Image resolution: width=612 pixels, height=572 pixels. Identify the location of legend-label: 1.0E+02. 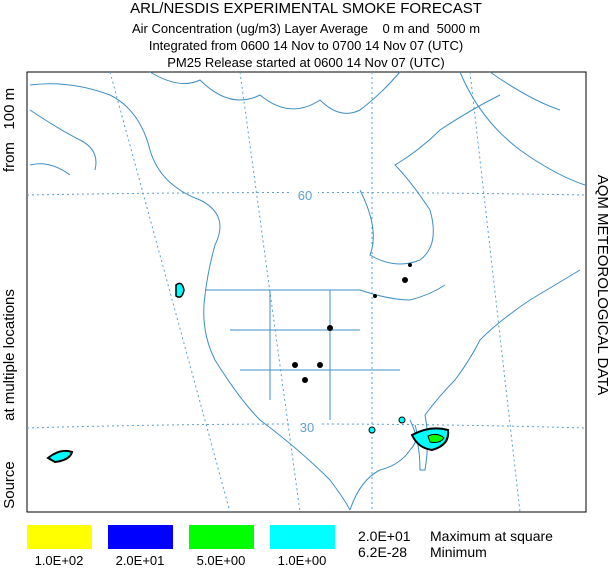
(59, 560).